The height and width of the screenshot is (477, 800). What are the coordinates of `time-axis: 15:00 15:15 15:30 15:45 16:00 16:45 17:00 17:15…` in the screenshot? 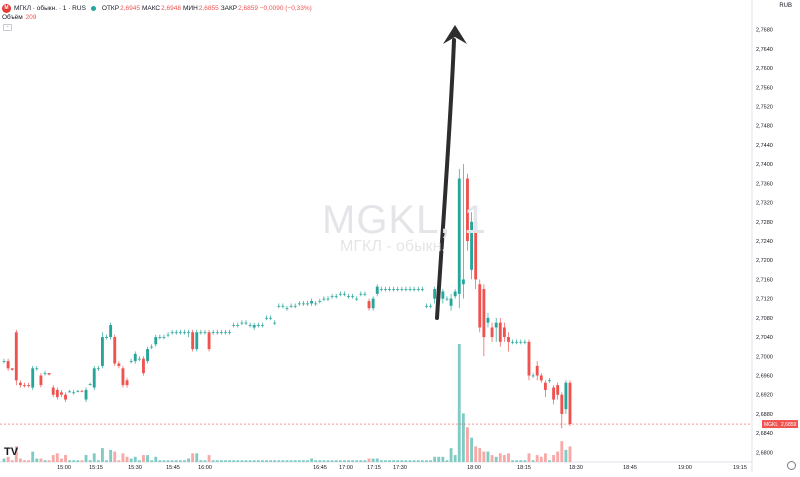 It's located at (402, 468).